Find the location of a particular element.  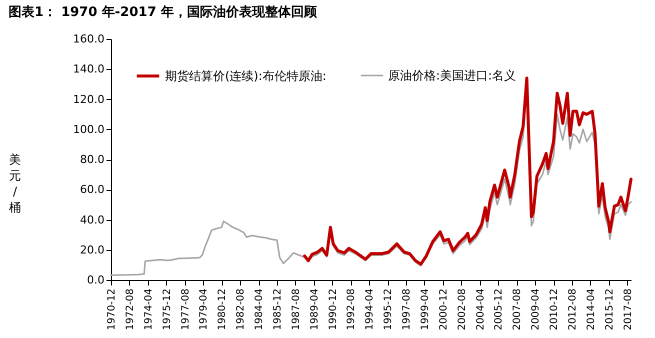

x-tick-label: 2009-04 is located at coordinates (536, 309).